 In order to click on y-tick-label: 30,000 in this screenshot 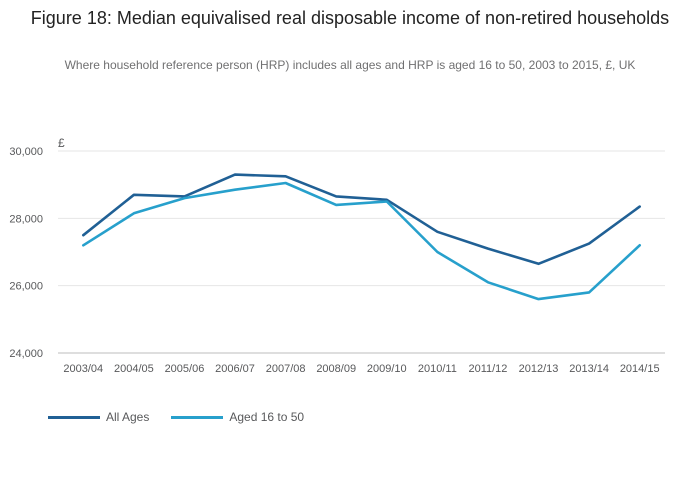, I will do `click(26, 152)`.